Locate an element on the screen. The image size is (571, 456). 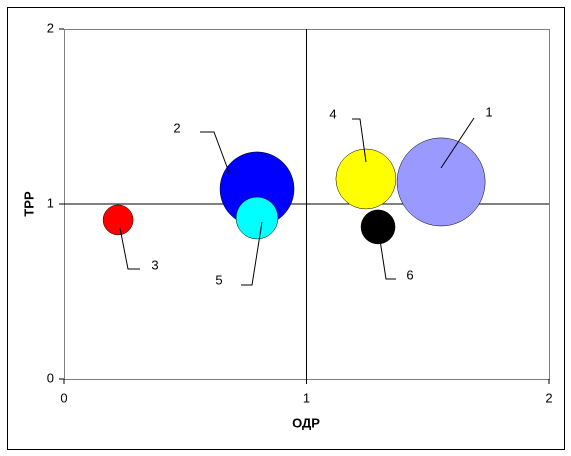
y-tick-label: 0 is located at coordinates (50, 377).